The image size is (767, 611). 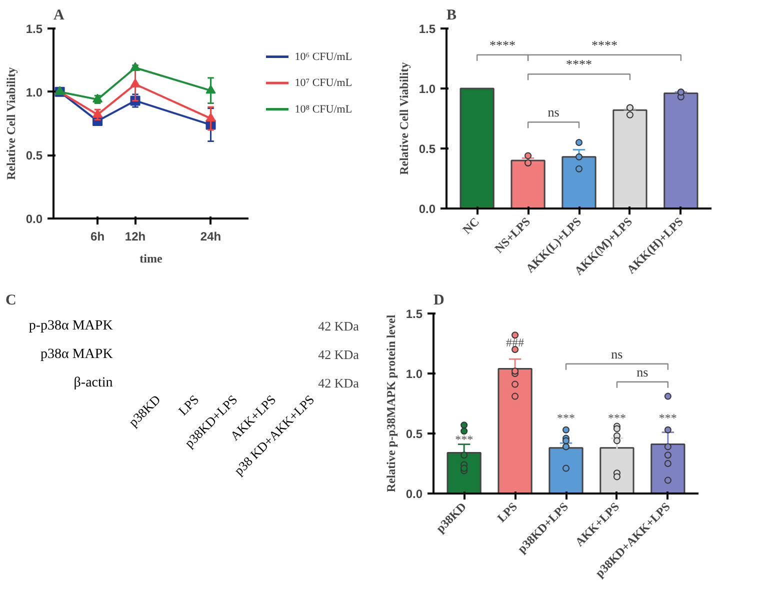 What do you see at coordinates (76, 354) in the screenshot?
I see `category-label: p38α MAPK` at bounding box center [76, 354].